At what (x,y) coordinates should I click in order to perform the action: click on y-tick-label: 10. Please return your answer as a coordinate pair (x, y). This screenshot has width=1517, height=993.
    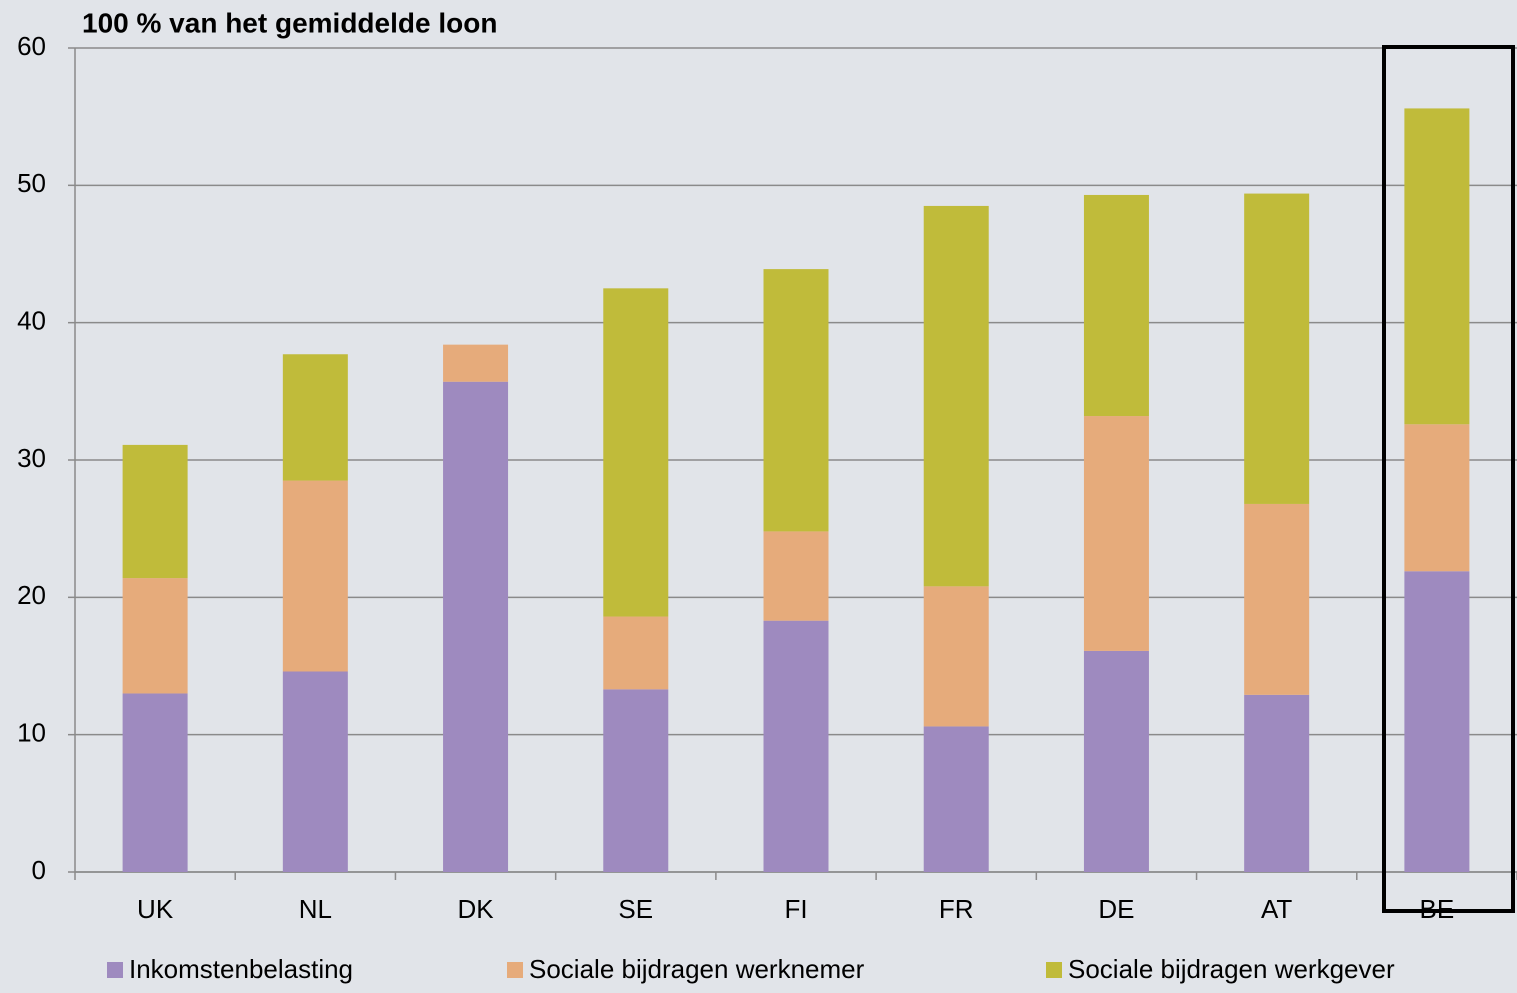
    Looking at the image, I should click on (31, 733).